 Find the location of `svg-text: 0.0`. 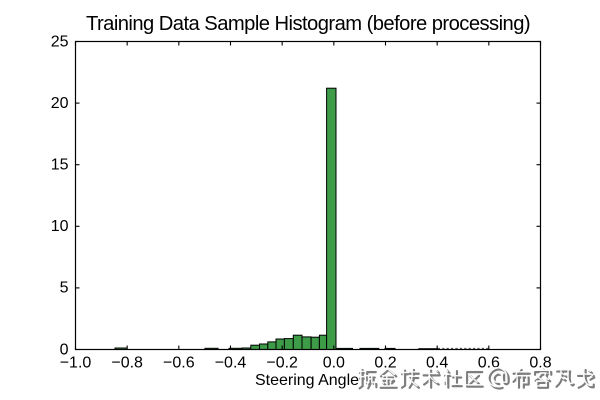

svg-text: 0.0 is located at coordinates (334, 363).